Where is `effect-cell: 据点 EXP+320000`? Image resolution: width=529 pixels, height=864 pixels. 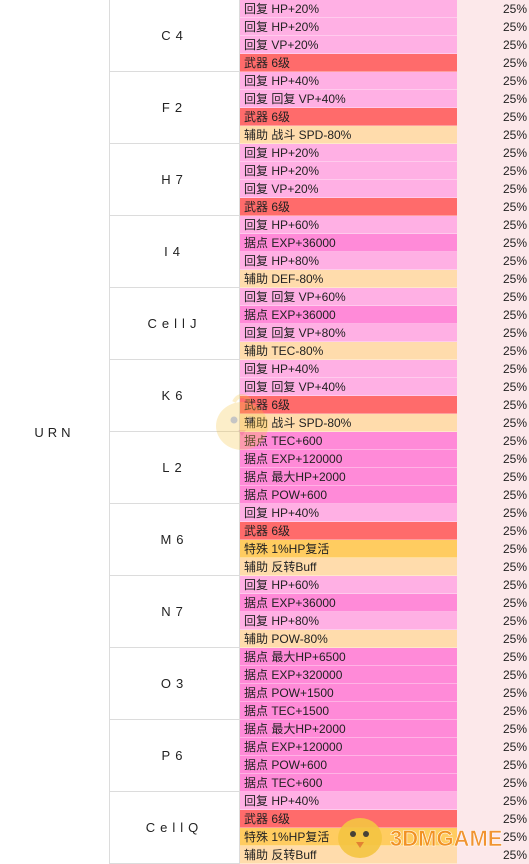 effect-cell: 据点 EXP+320000 is located at coordinates (348, 675).